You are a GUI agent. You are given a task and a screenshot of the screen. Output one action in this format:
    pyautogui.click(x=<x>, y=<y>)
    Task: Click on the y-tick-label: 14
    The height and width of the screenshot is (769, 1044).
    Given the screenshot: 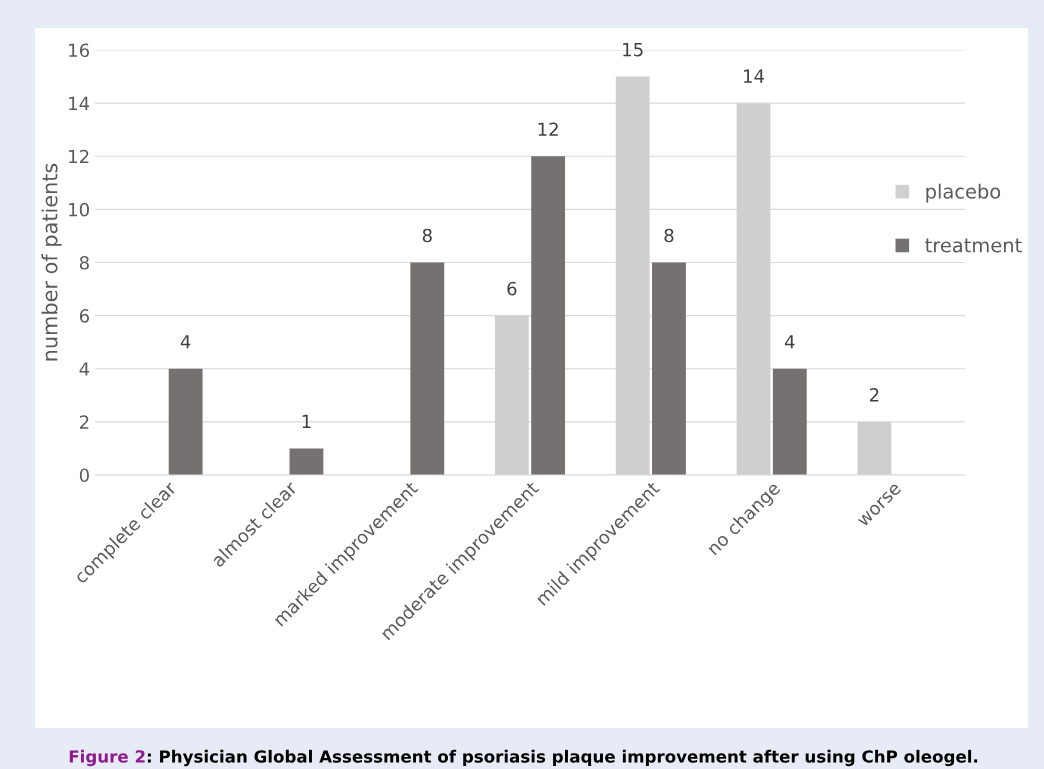 What is the action you would take?
    pyautogui.click(x=79, y=103)
    